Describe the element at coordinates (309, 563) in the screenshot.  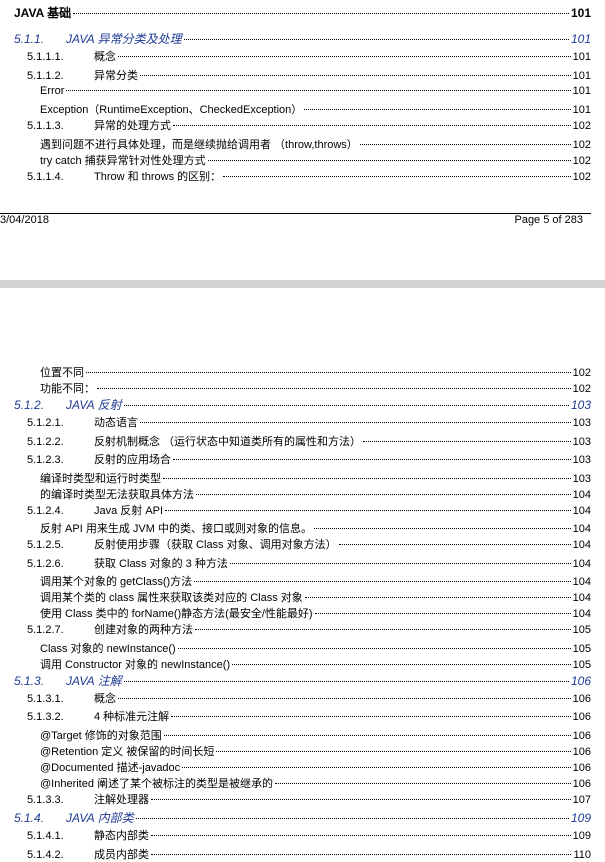
I see `toc-entry: 5.1.2.6. 获取 Class 对象的 3 种方法 104` at that location.